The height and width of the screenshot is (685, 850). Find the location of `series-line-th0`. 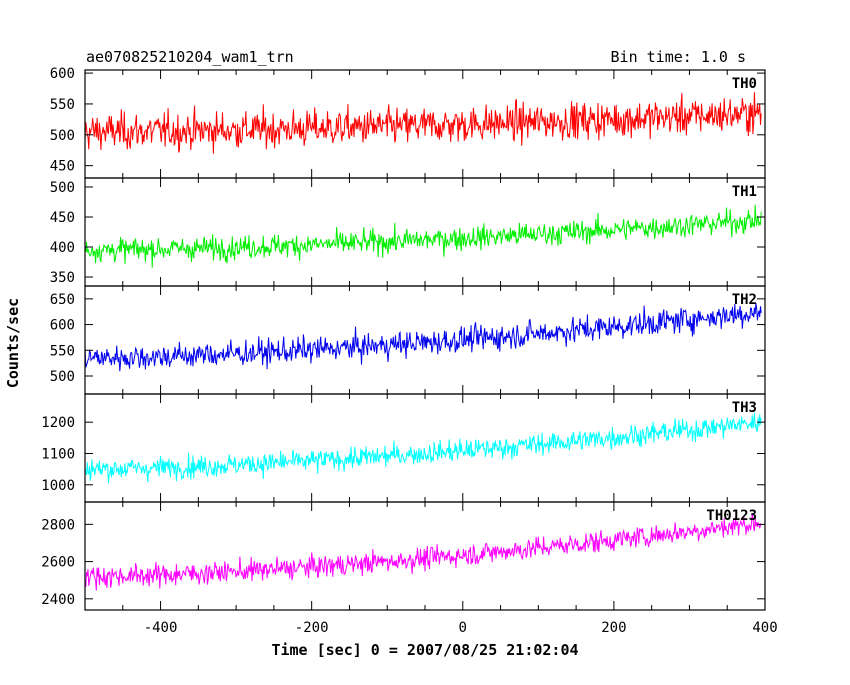

series-line-th0 is located at coordinates (423, 123).